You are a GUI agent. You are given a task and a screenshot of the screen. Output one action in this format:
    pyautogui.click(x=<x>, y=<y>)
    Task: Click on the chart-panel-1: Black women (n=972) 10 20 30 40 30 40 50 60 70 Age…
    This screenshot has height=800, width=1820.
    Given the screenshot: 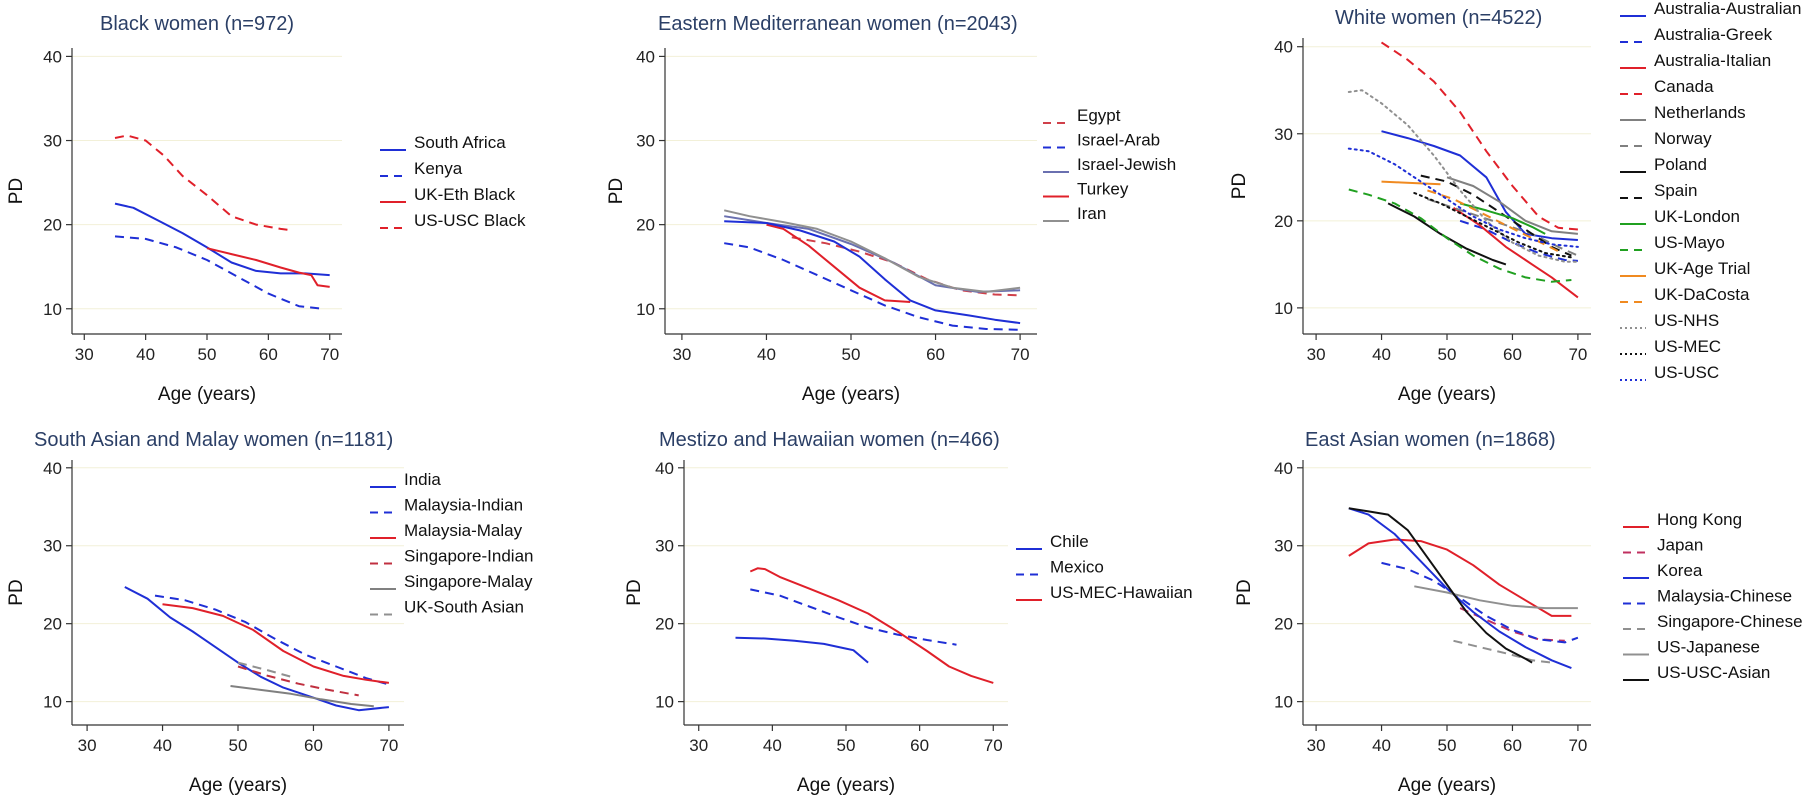 What is the action you would take?
    pyautogui.click(x=266, y=209)
    